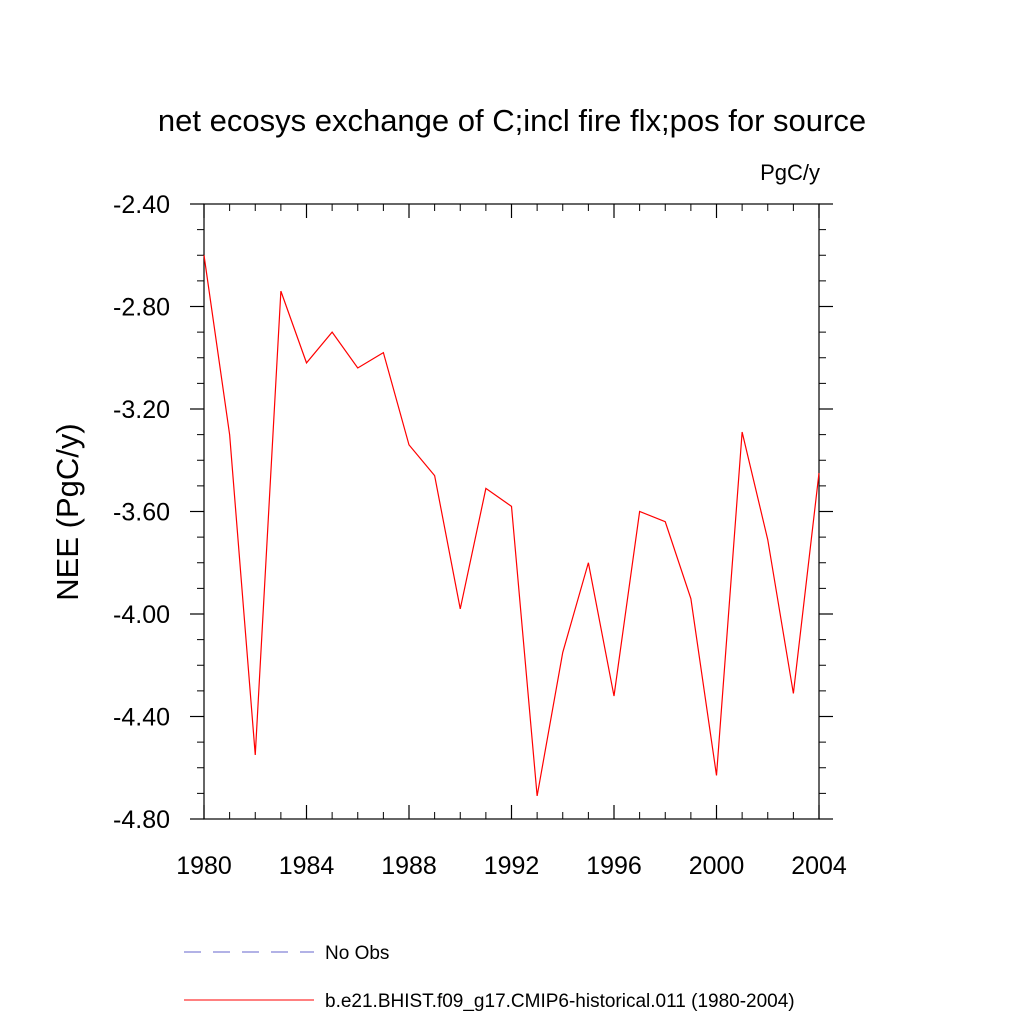 This screenshot has width=1024, height=1029. Describe the element at coordinates (141, 513) in the screenshot. I see `y-tick-label: -3.60` at that location.